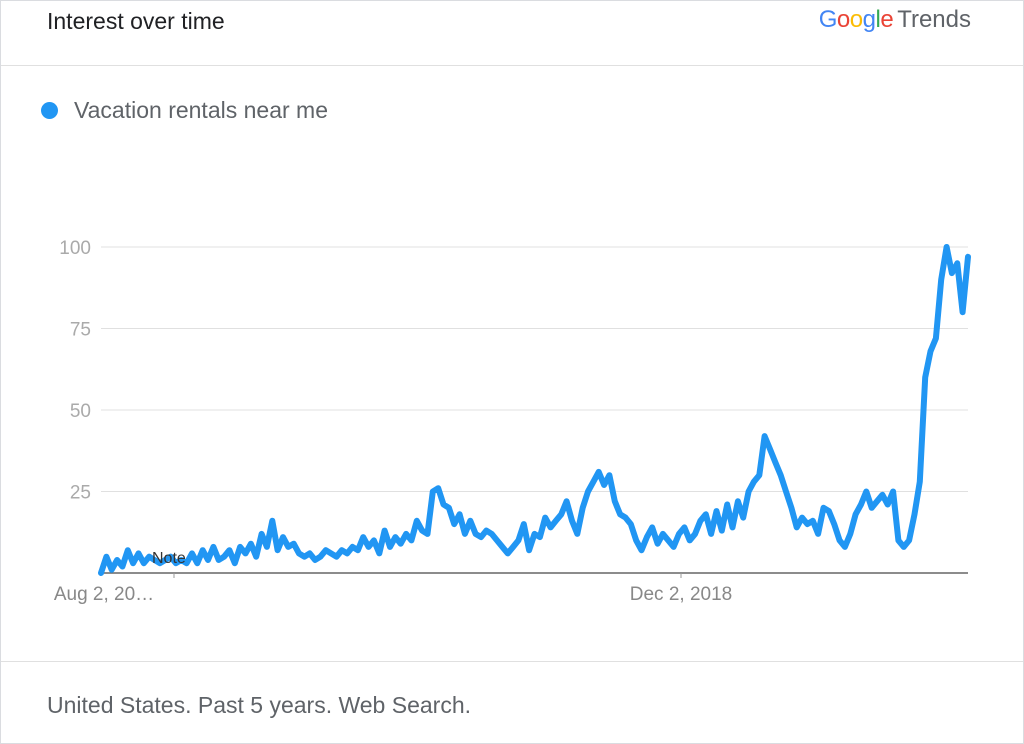 This screenshot has height=744, width=1024. Describe the element at coordinates (201, 109) in the screenshot. I see `legend-label: Vacation rentals near me` at that location.